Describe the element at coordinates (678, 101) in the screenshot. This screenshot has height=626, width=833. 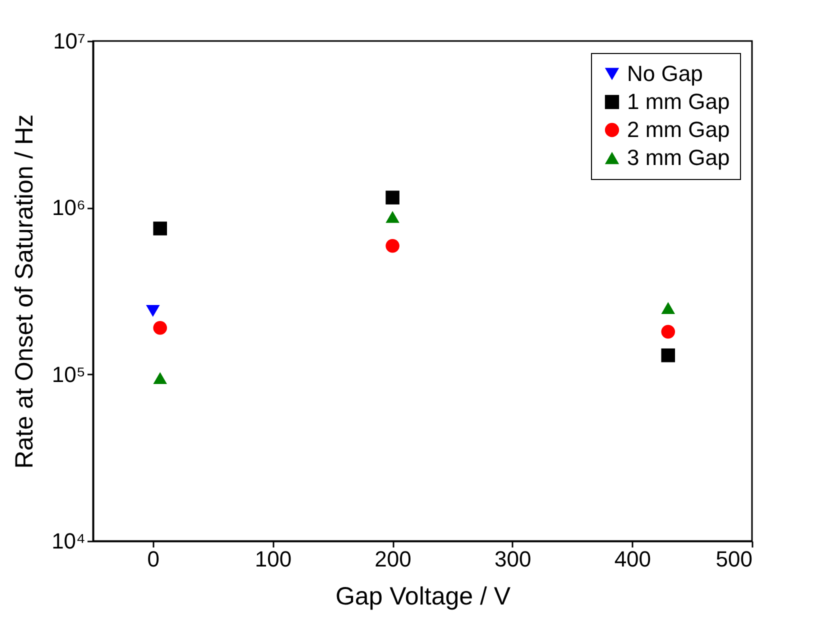
I see `legend-label: 1 mm Gap` at that location.